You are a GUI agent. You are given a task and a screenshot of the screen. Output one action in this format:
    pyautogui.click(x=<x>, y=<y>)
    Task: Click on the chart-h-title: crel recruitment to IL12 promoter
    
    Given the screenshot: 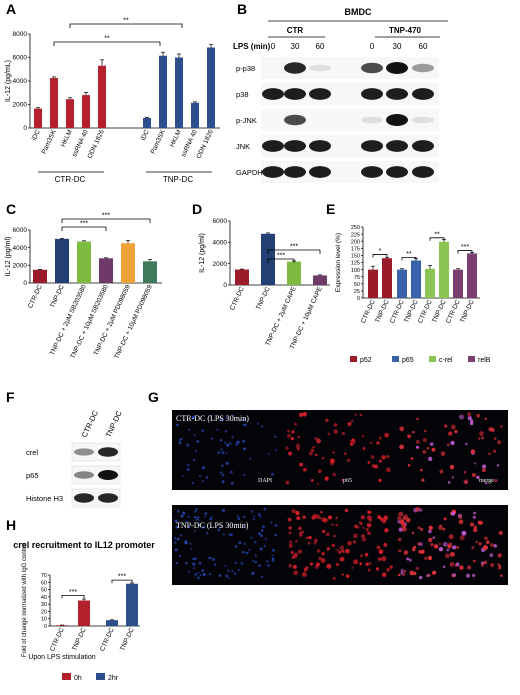 What is the action you would take?
    pyautogui.click(x=84, y=545)
    